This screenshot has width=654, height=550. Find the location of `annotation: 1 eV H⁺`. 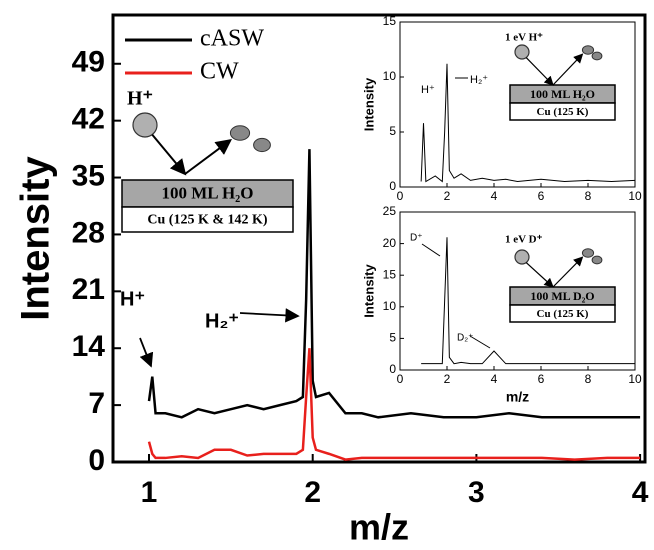

annotation: 1 eV H⁺ is located at coordinates (524, 38).